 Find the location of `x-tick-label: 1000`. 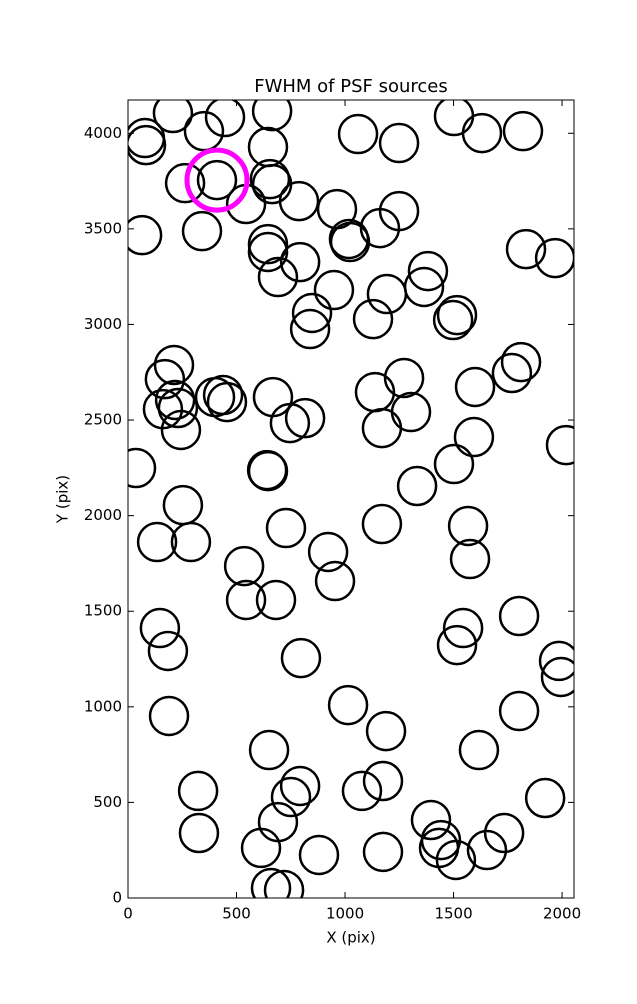

x-tick-label: 1000 is located at coordinates (345, 914).